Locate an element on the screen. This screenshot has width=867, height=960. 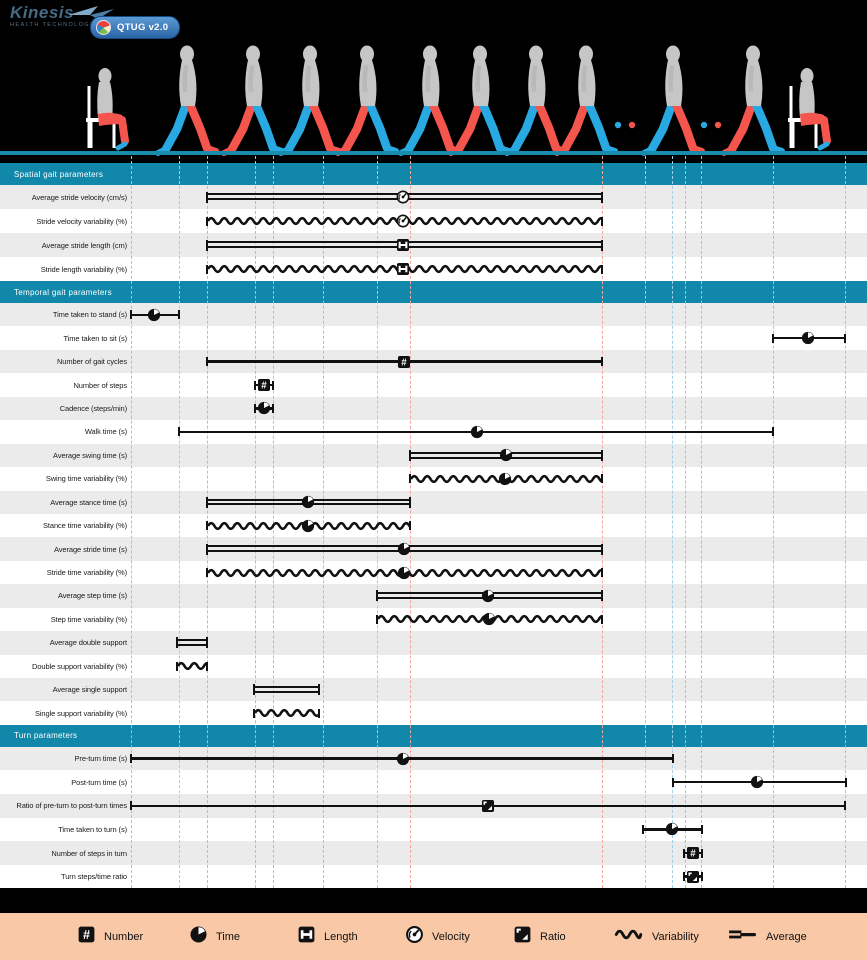
qtug-version-label: QTUG v2.0 is located at coordinates (143, 27).